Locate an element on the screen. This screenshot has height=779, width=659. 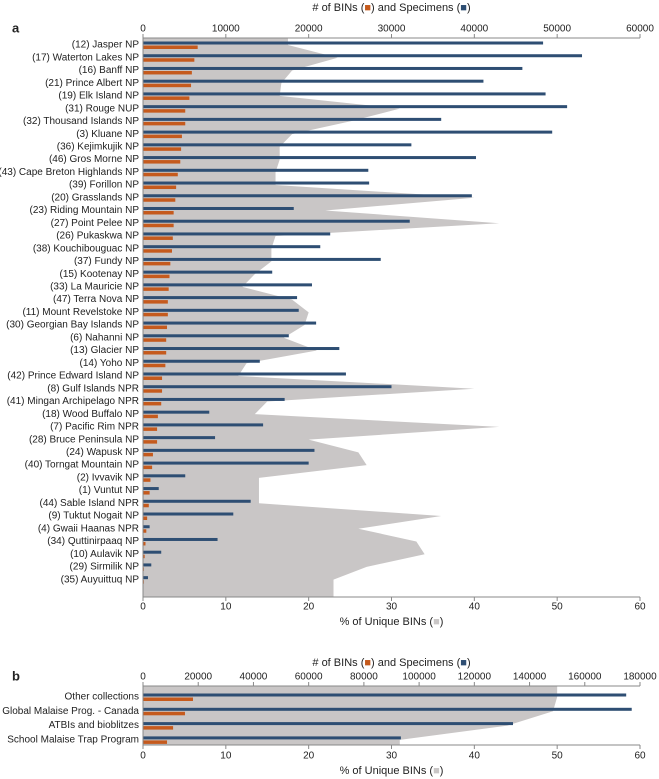
category-label: (28) Bruce Peninsula NP is located at coordinates (84, 439).